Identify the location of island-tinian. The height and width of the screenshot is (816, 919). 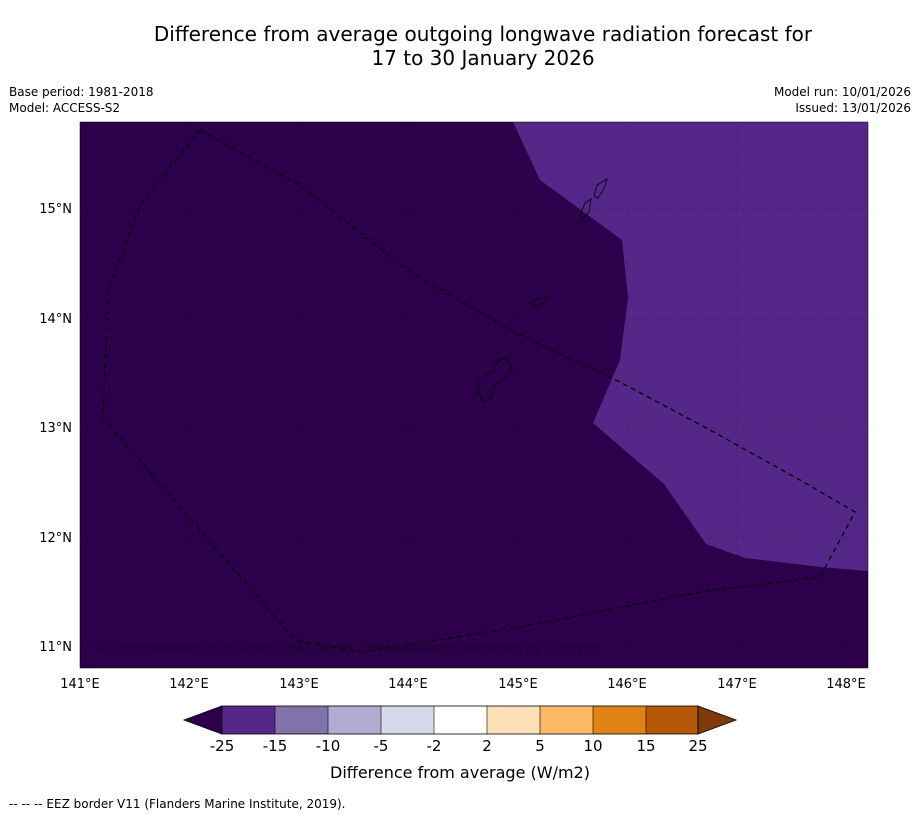
(584, 212).